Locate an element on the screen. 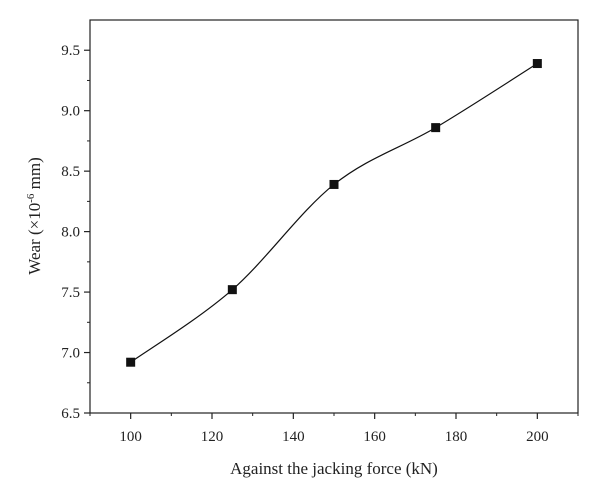  x-tick-label: 180 is located at coordinates (456, 437).